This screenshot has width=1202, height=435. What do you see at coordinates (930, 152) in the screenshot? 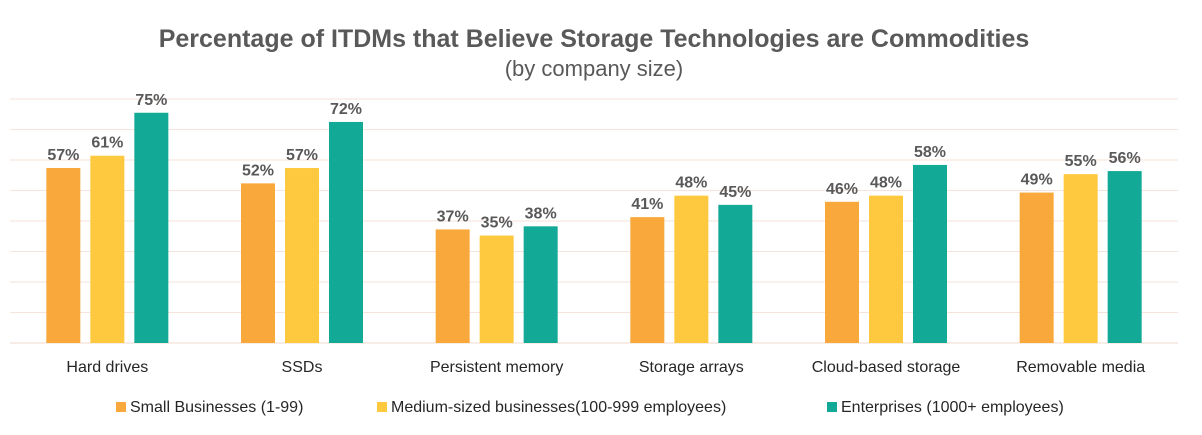
I see `data-label: 58%` at bounding box center [930, 152].